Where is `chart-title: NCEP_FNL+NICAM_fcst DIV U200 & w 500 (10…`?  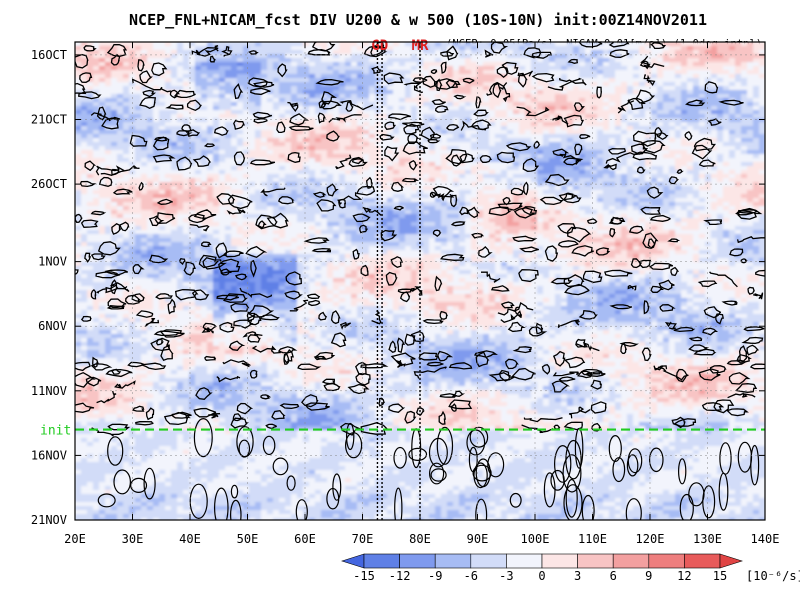 chart-title: NCEP_FNL+NICAM_fcst DIV U200 & w 500 (10… is located at coordinates (418, 20).